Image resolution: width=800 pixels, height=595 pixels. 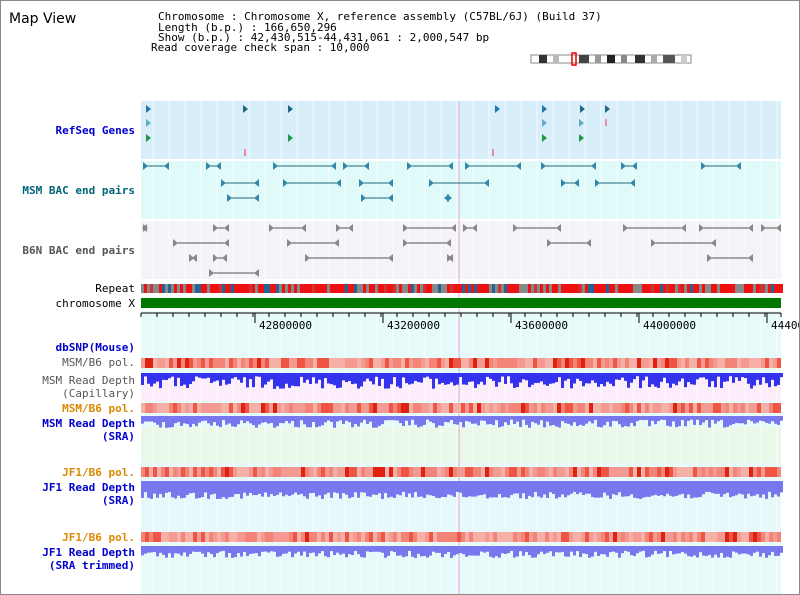 I want to click on track-label-dbsnp: dbSNP(Mouse), so click(x=95, y=347).